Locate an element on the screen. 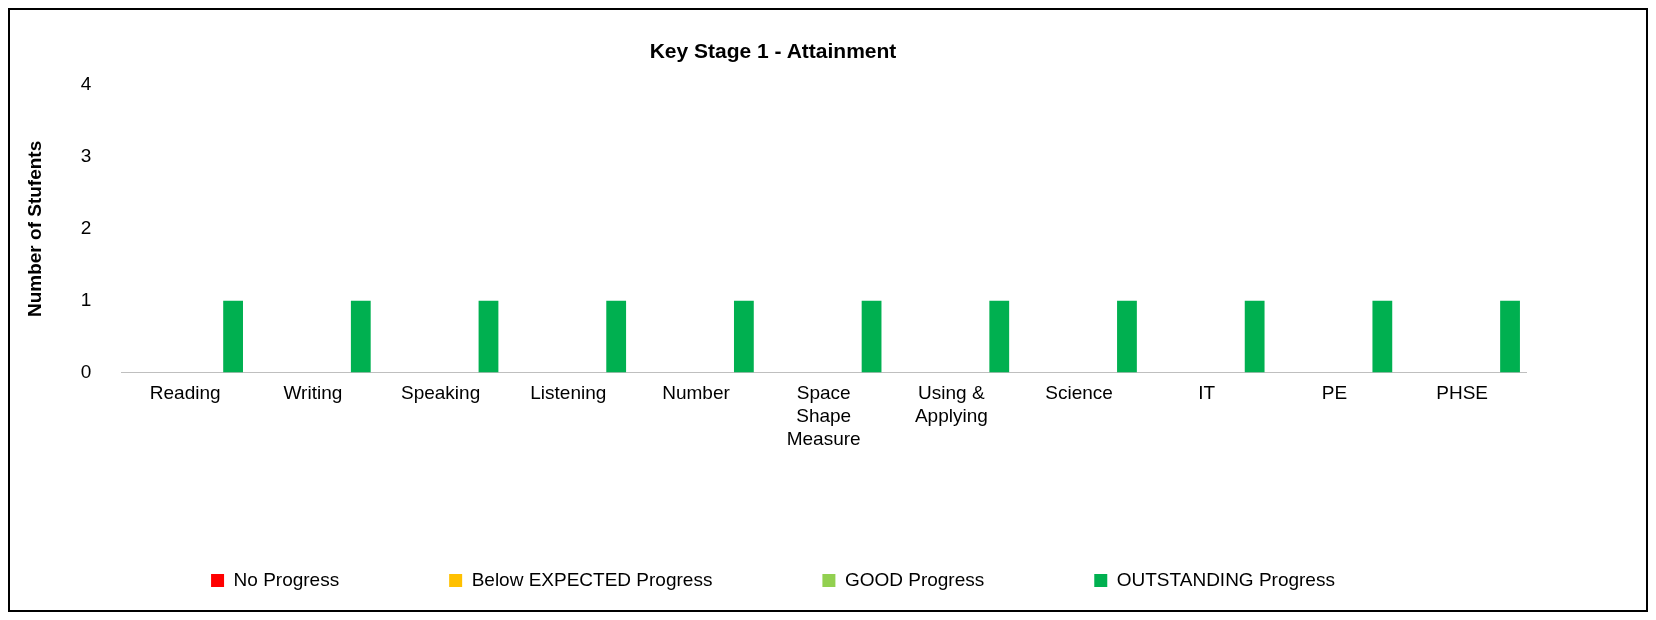  x-tick-label: Speaking is located at coordinates (440, 393).